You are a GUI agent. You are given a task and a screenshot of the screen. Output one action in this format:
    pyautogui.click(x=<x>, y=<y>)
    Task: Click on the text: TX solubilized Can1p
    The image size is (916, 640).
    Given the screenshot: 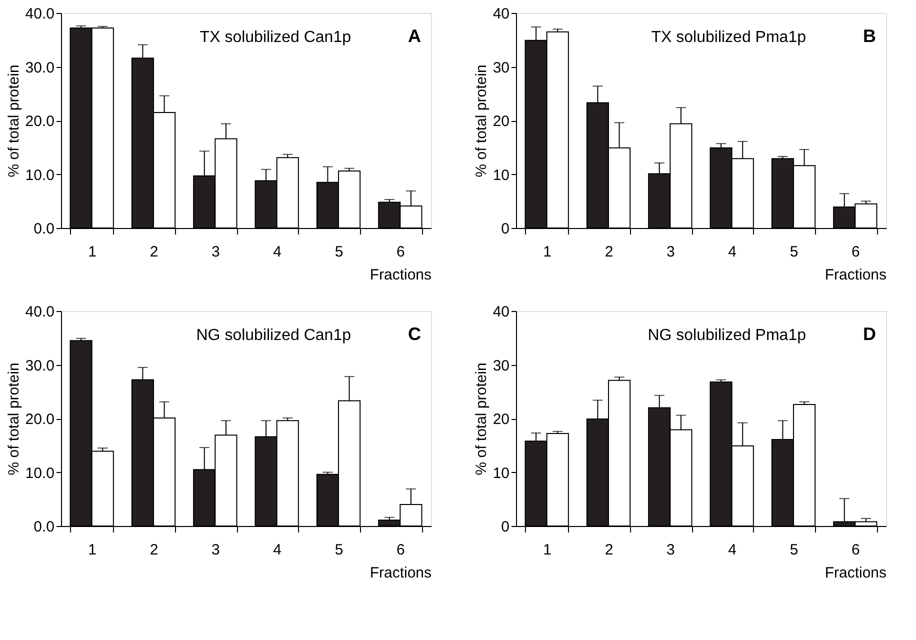 What is the action you would take?
    pyautogui.click(x=276, y=37)
    